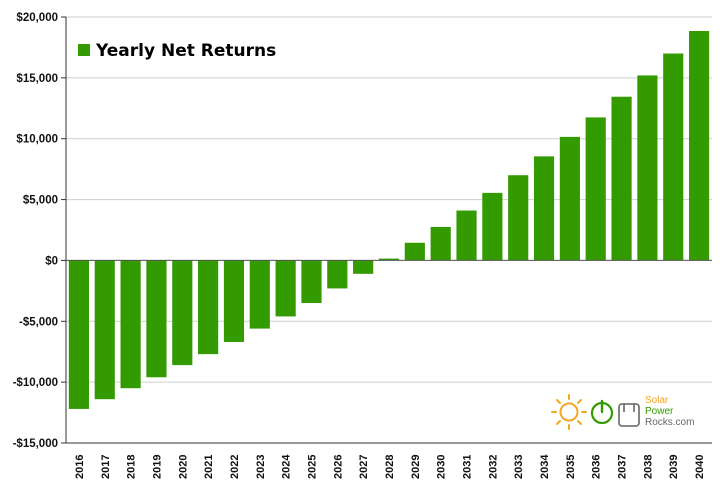 Image resolution: width=720 pixels, height=495 pixels. Describe the element at coordinates (311, 282) in the screenshot. I see `bar-2025` at that location.